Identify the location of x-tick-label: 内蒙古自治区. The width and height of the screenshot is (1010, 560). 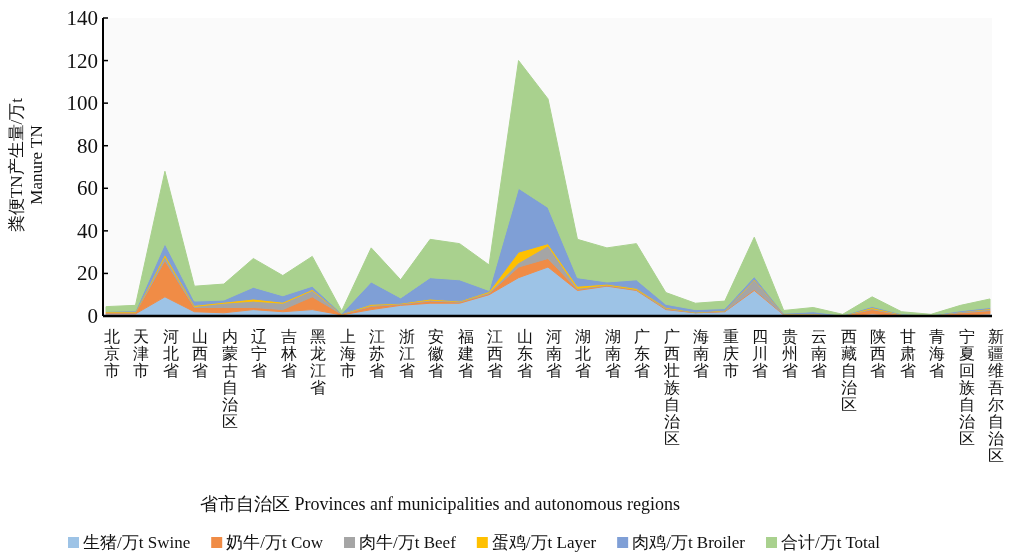
(229, 379).